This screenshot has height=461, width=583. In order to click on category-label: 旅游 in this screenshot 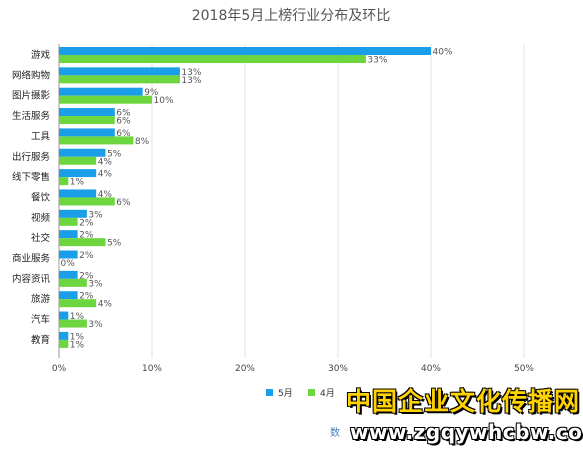, I will do `click(41, 299)`.